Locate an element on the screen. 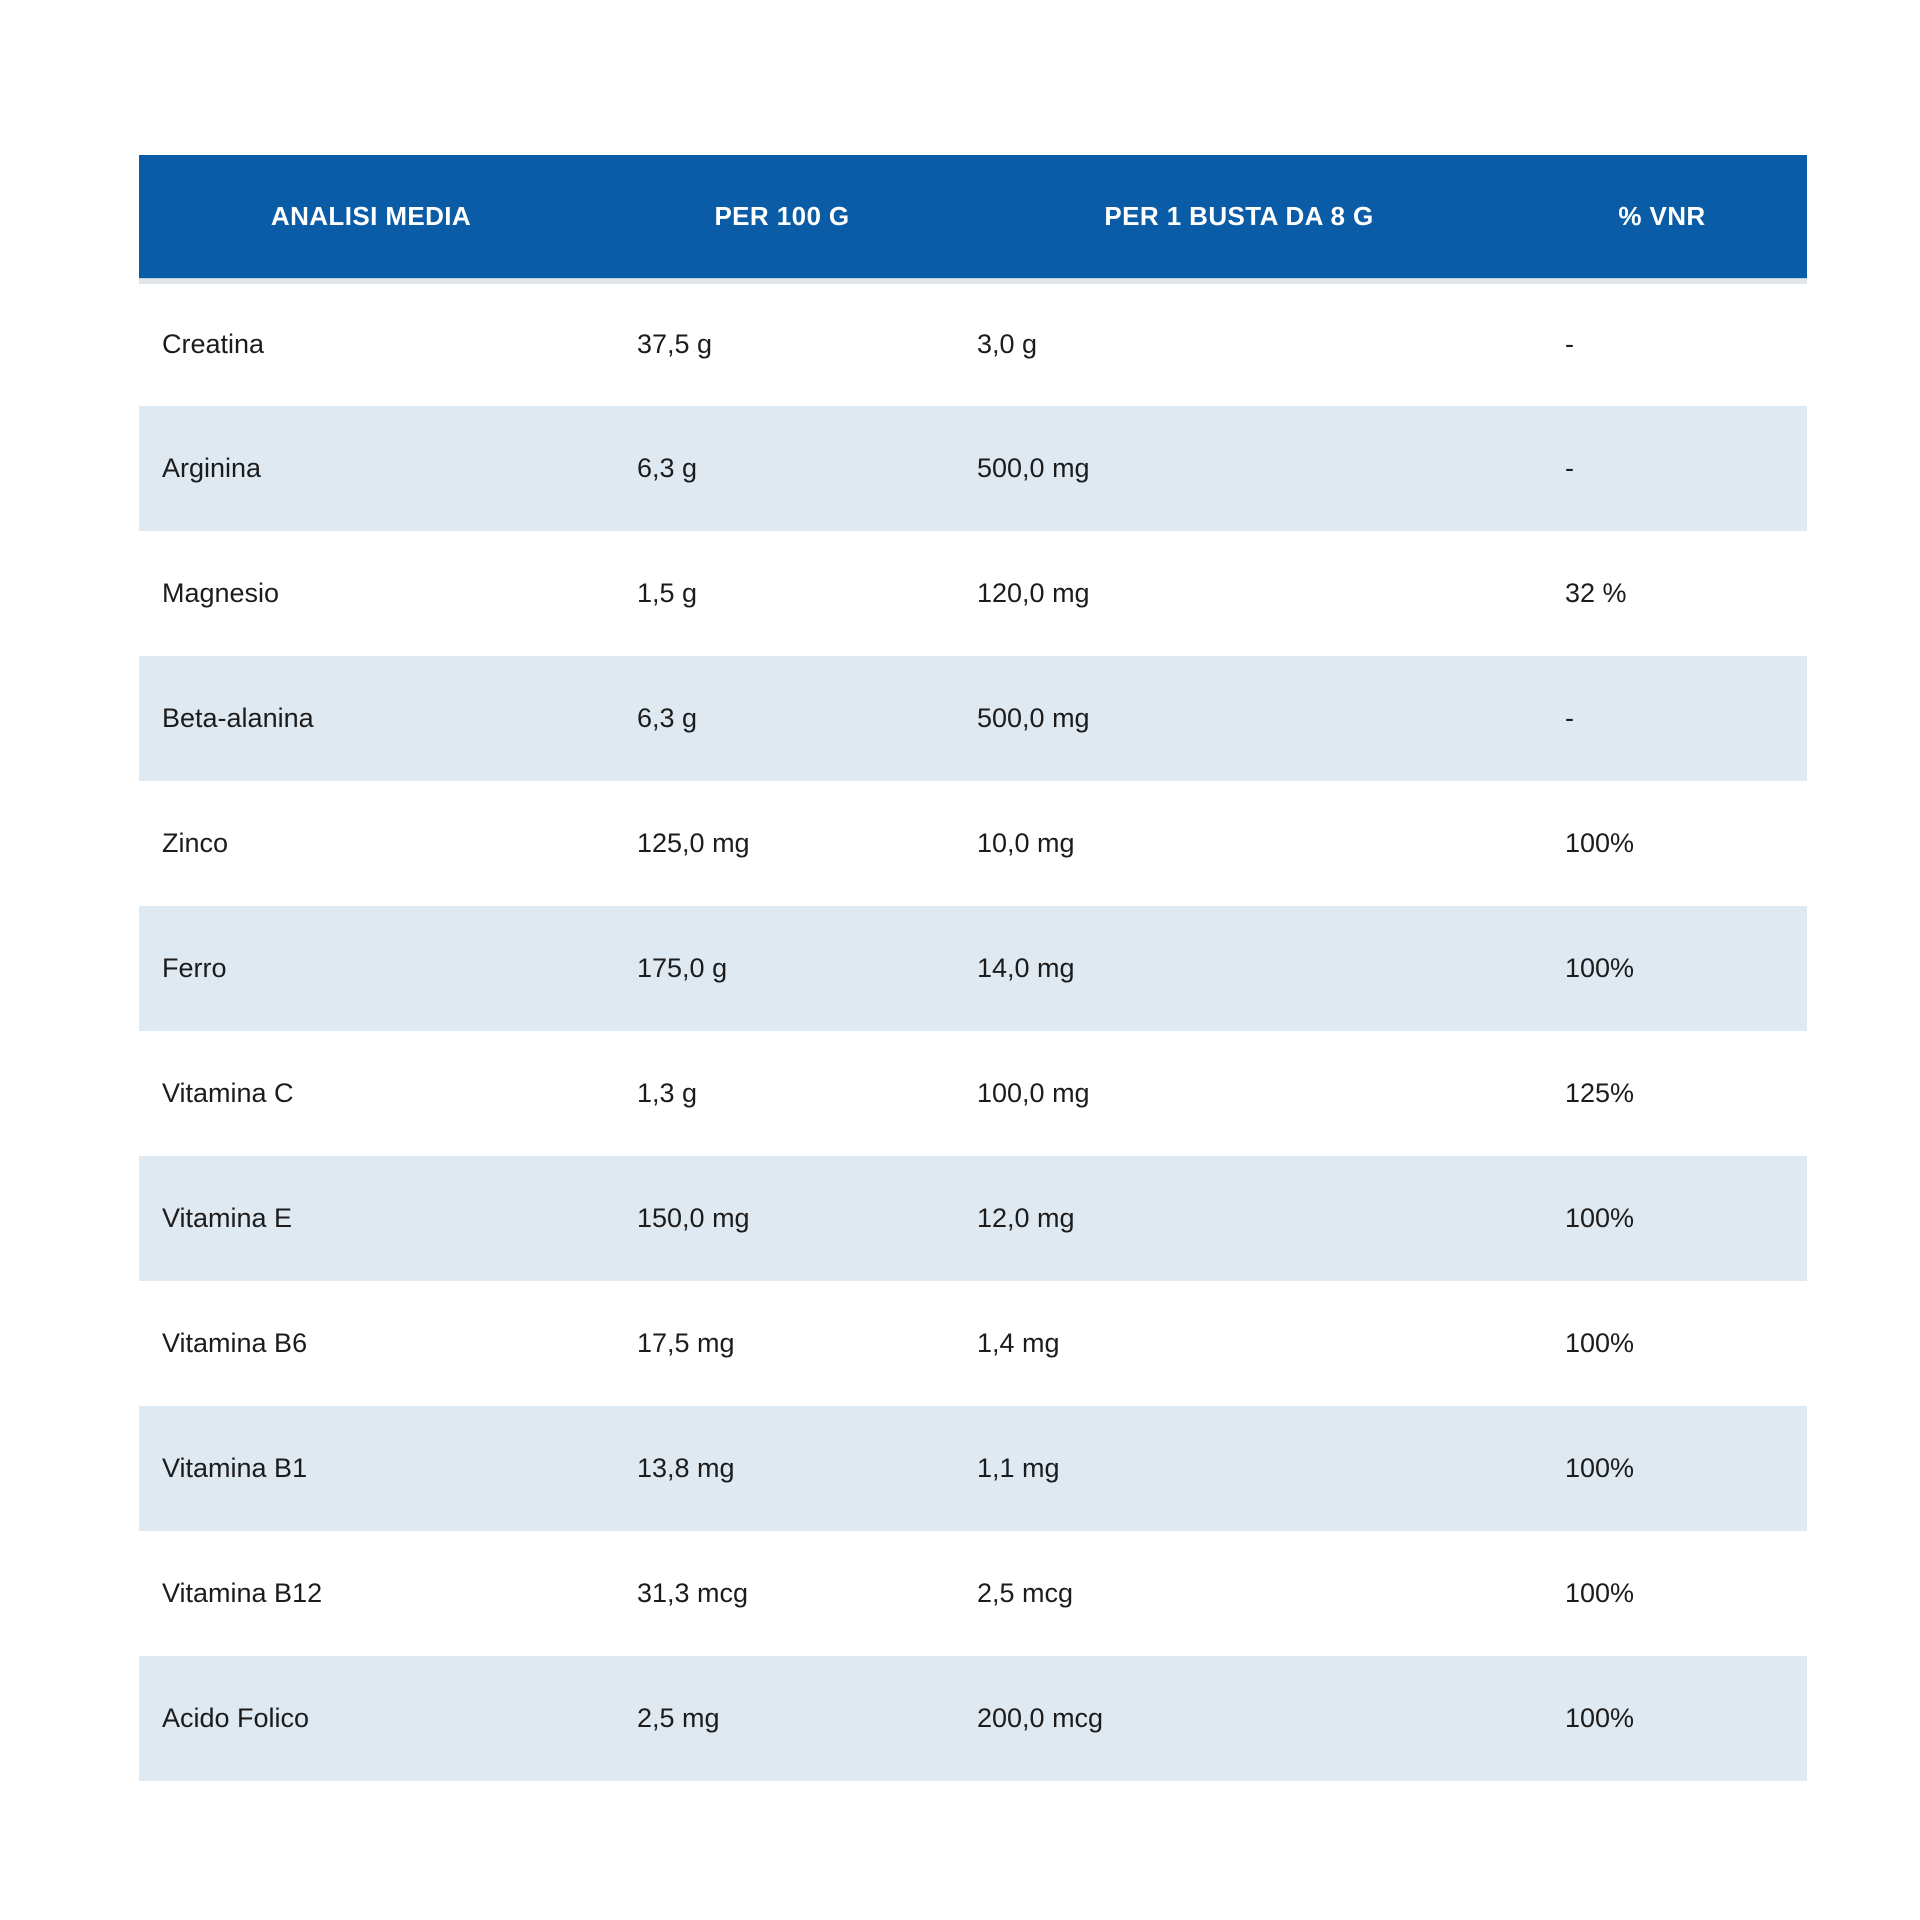  nutrient-name-cell: Vitamina C is located at coordinates (371, 1093).